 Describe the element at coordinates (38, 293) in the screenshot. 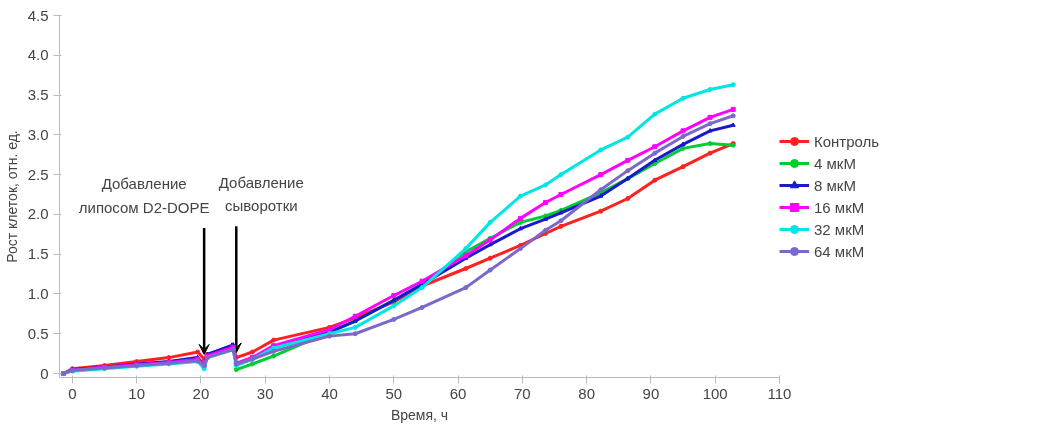

I see `y-tick-label: 1.0` at that location.